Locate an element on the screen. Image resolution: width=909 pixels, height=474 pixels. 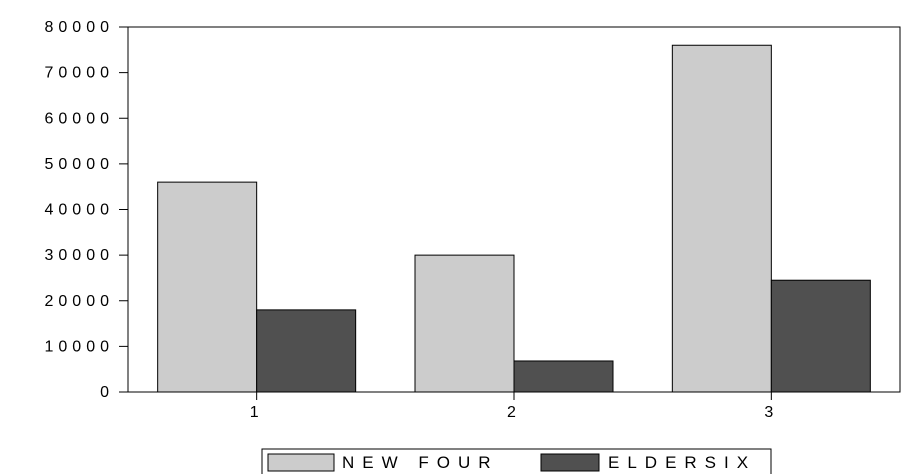
x-tick-label: 2 is located at coordinates (514, 412).